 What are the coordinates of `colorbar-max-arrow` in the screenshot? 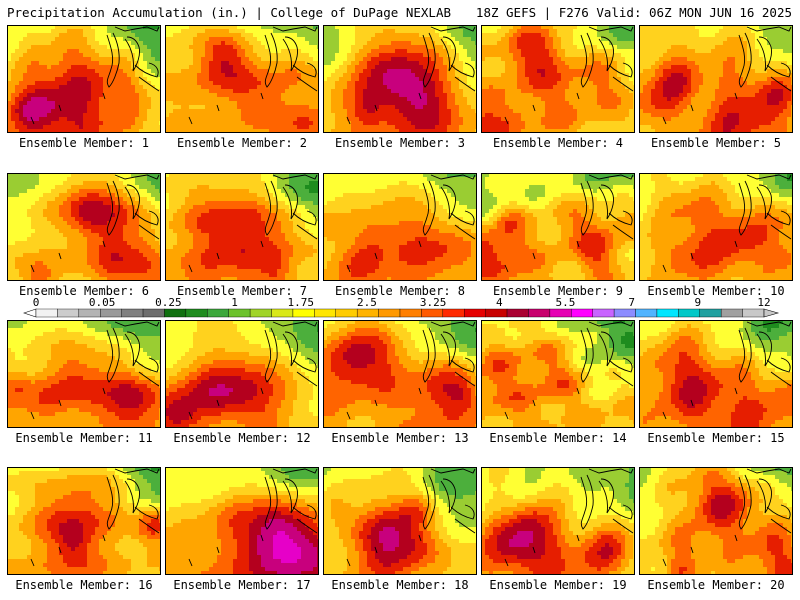 It's located at (771, 313).